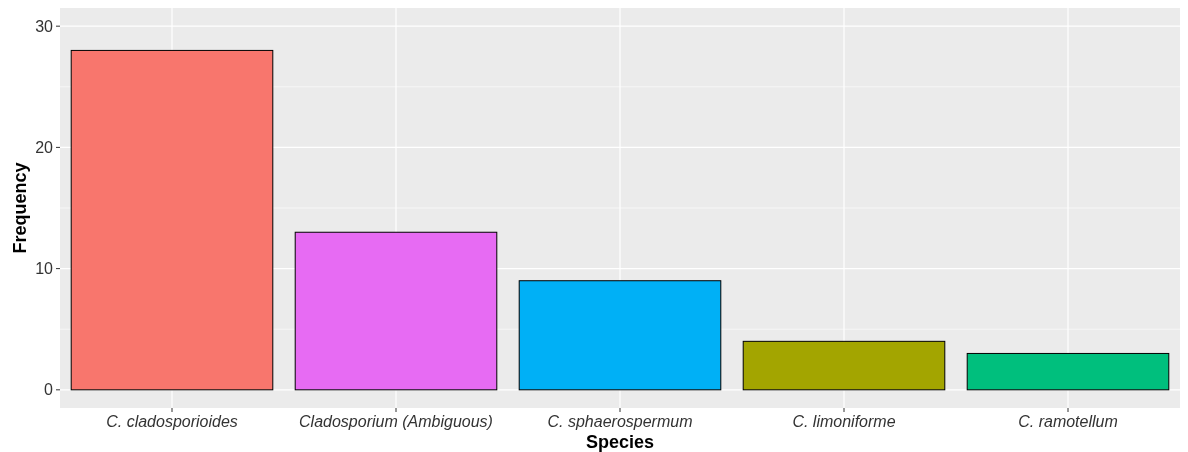  I want to click on x-tick-label: C. sphaerospermum, so click(620, 421).